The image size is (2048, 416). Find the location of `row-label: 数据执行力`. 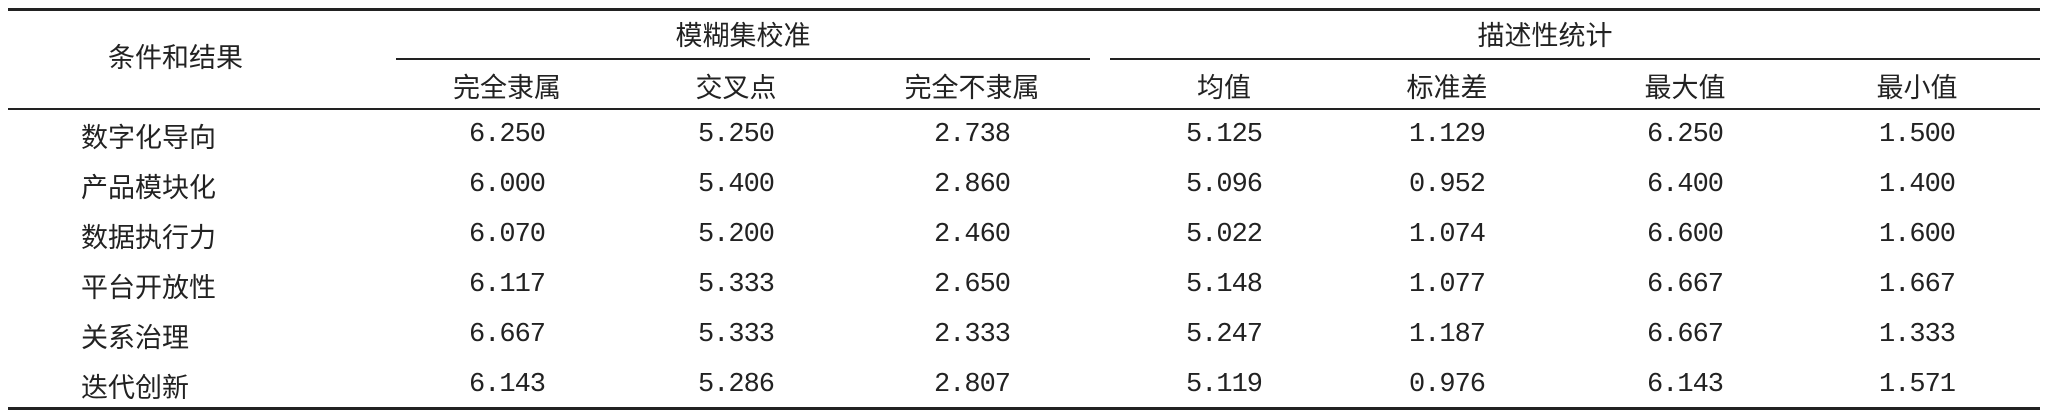

row-label: 数据执行力 is located at coordinates (148, 237).